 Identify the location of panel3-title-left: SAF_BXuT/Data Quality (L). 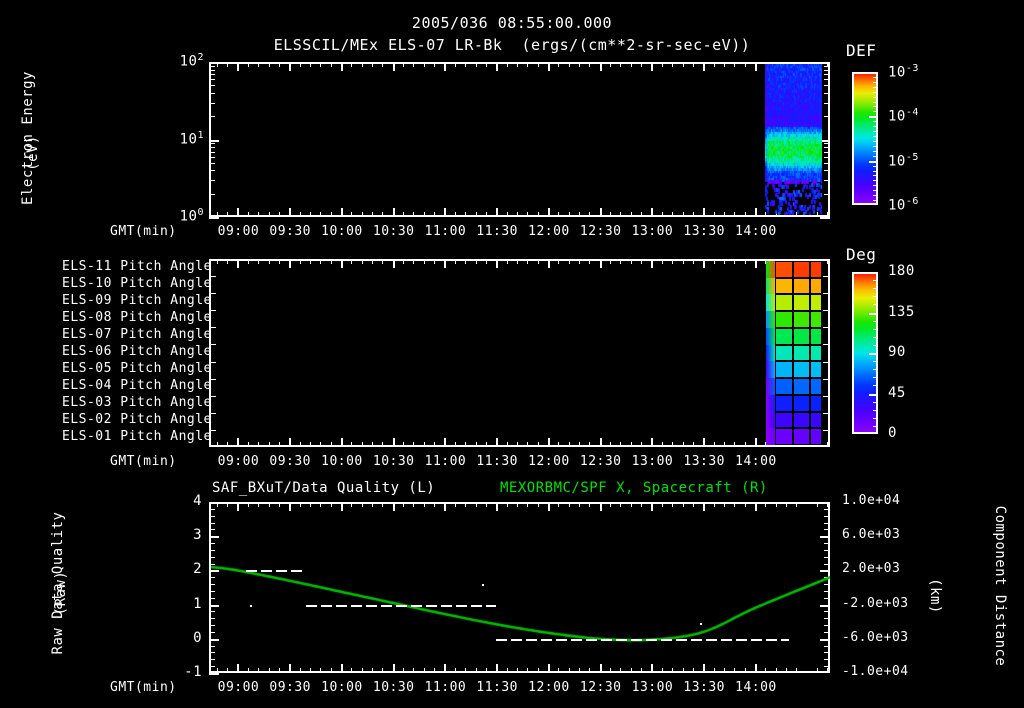
(324, 488).